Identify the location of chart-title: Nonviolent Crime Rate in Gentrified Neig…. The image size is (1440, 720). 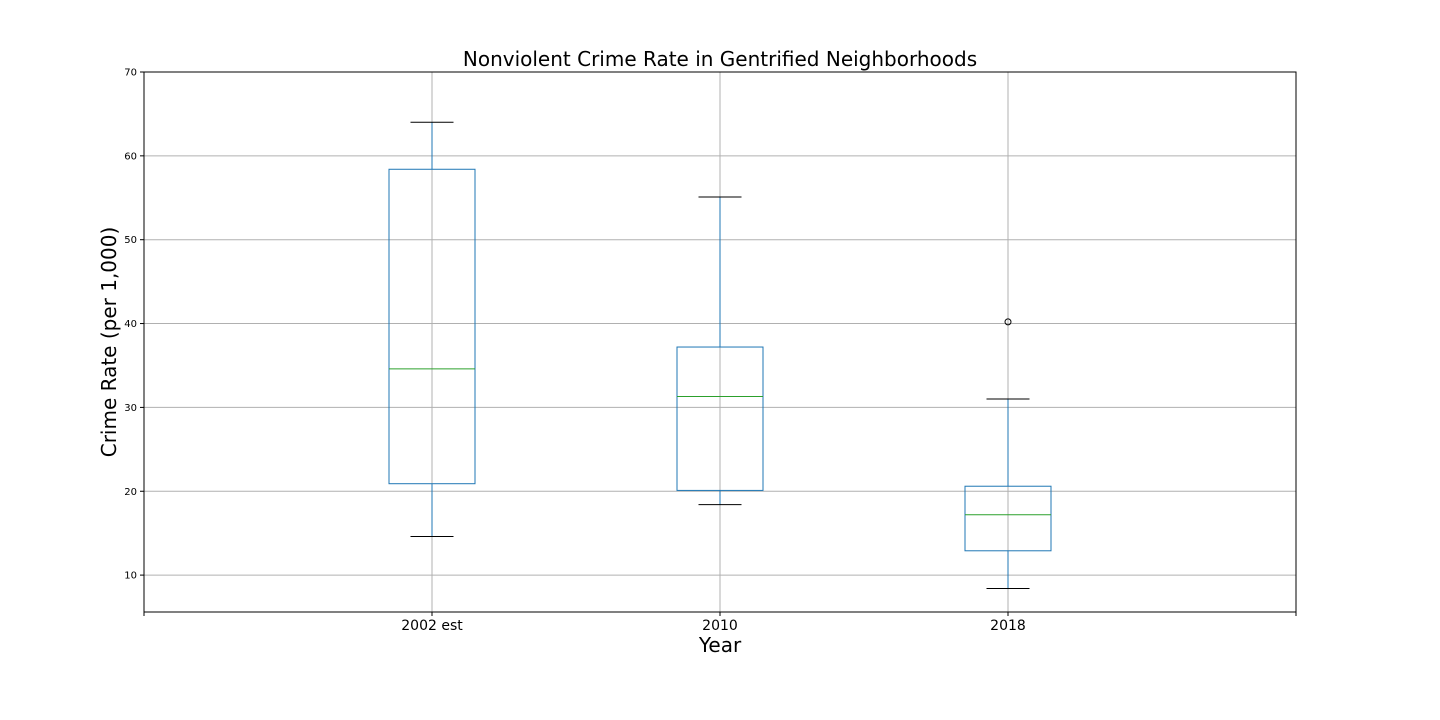
(720, 59).